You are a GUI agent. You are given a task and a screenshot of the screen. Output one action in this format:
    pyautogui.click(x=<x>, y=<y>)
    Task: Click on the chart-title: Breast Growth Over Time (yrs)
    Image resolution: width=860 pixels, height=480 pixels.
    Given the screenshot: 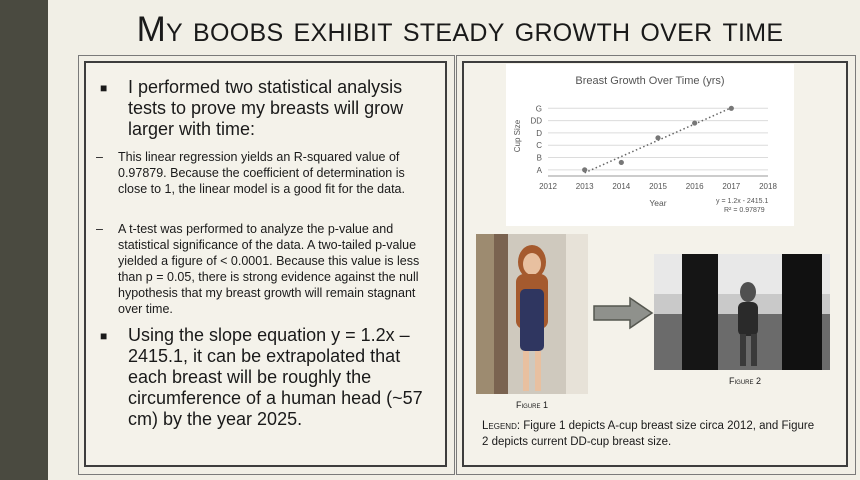 What is the action you would take?
    pyautogui.click(x=649, y=81)
    